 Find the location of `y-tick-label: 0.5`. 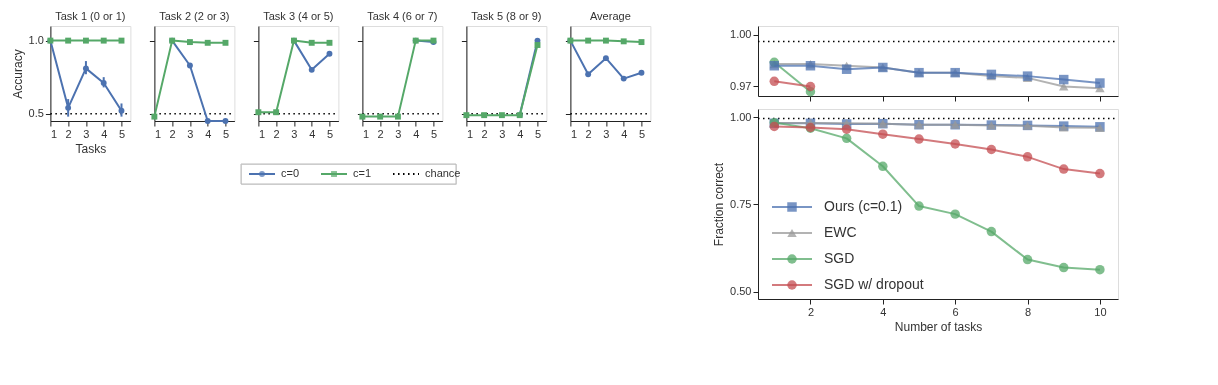

y-tick-label: 0.5 is located at coordinates (36, 113).